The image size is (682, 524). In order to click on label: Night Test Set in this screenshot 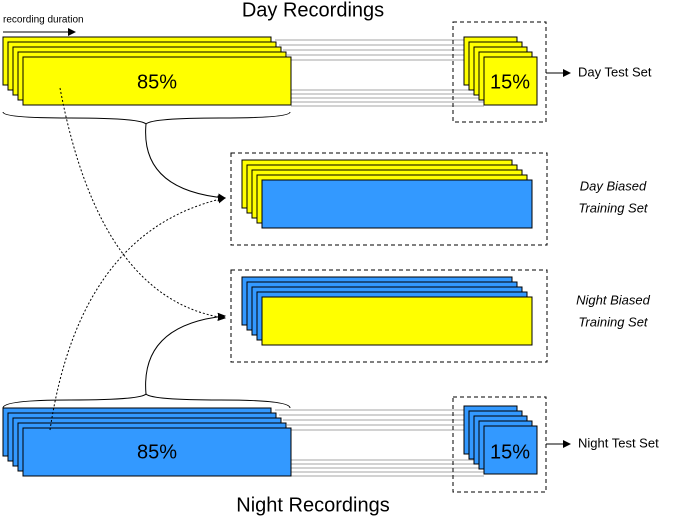, I will do `click(618, 442)`.